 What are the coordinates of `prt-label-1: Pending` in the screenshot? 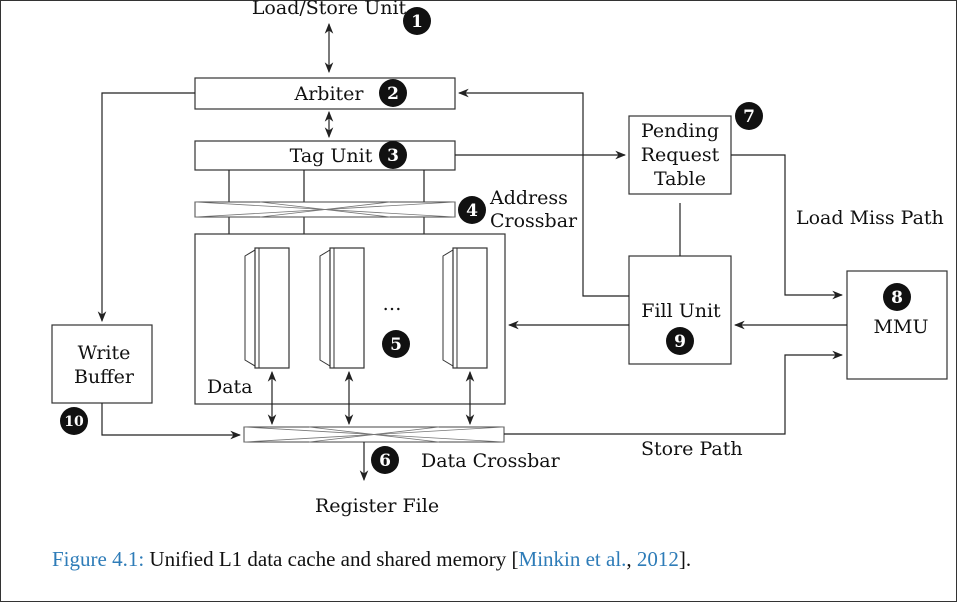 It's located at (680, 131).